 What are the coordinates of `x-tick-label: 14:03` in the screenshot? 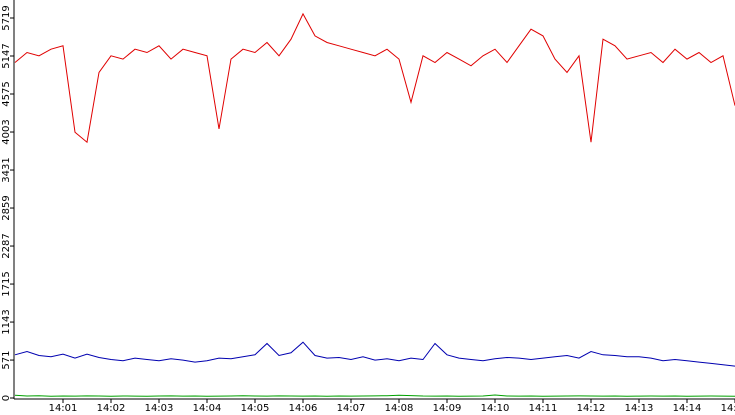 It's located at (159, 408).